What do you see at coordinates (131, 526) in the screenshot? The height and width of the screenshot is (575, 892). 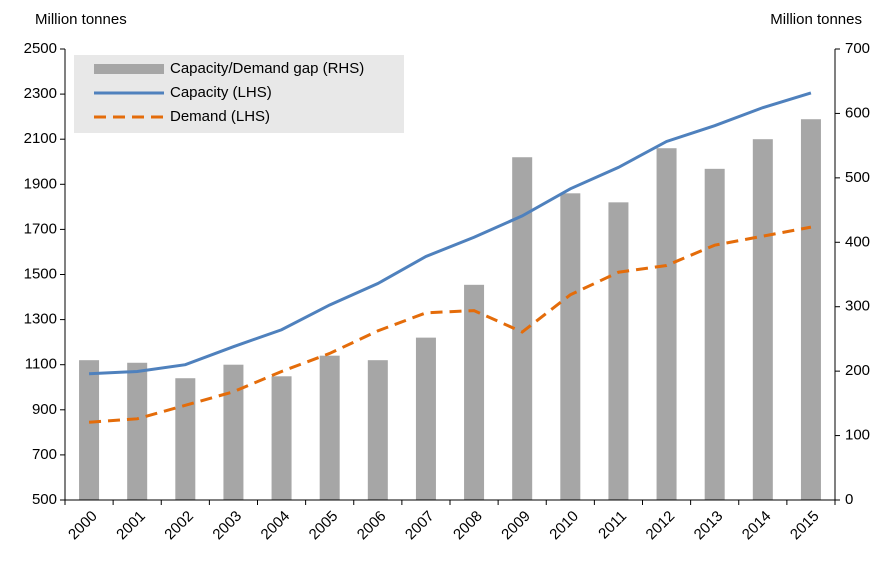 I see `x-tick-label: 2001` at bounding box center [131, 526].